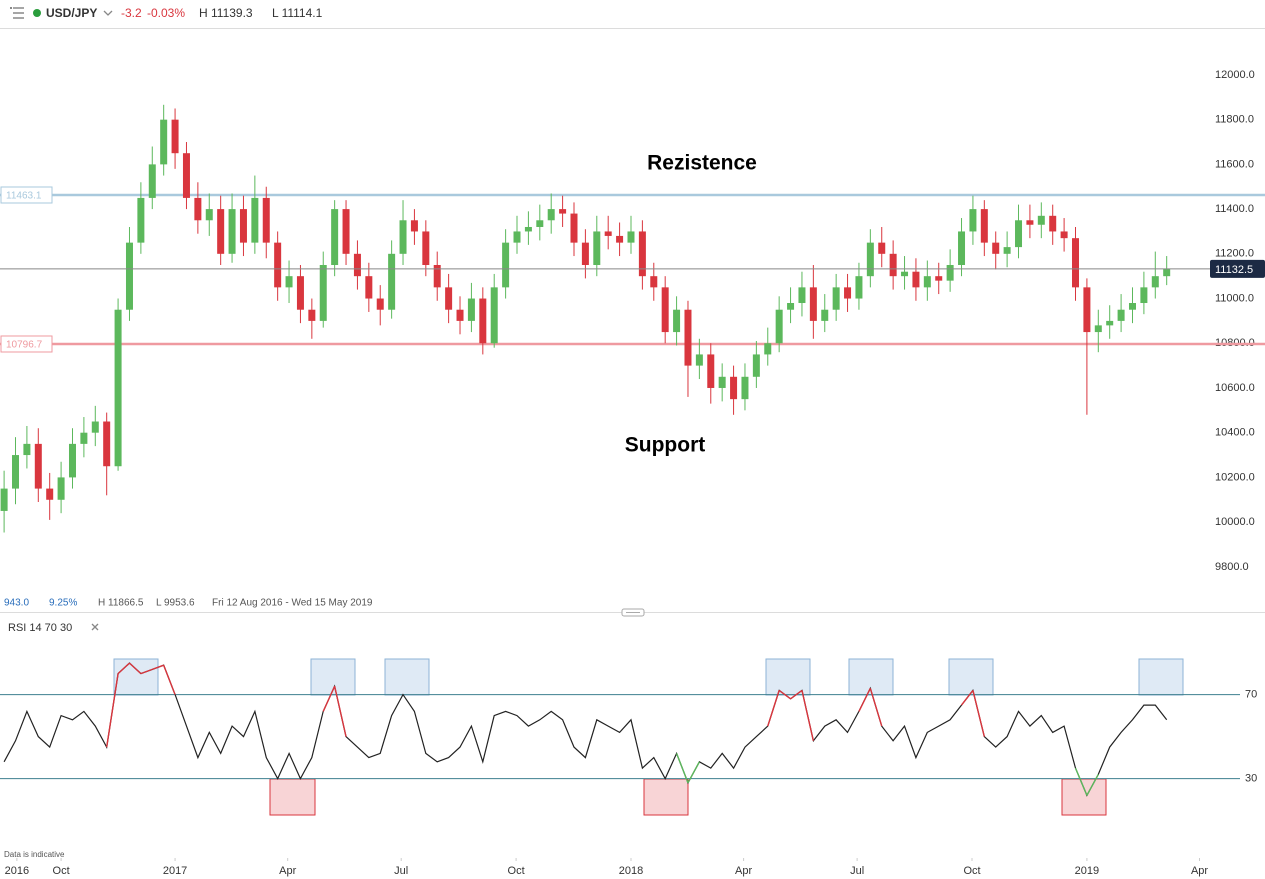  I want to click on session-low: L 11114.1, so click(297, 13).